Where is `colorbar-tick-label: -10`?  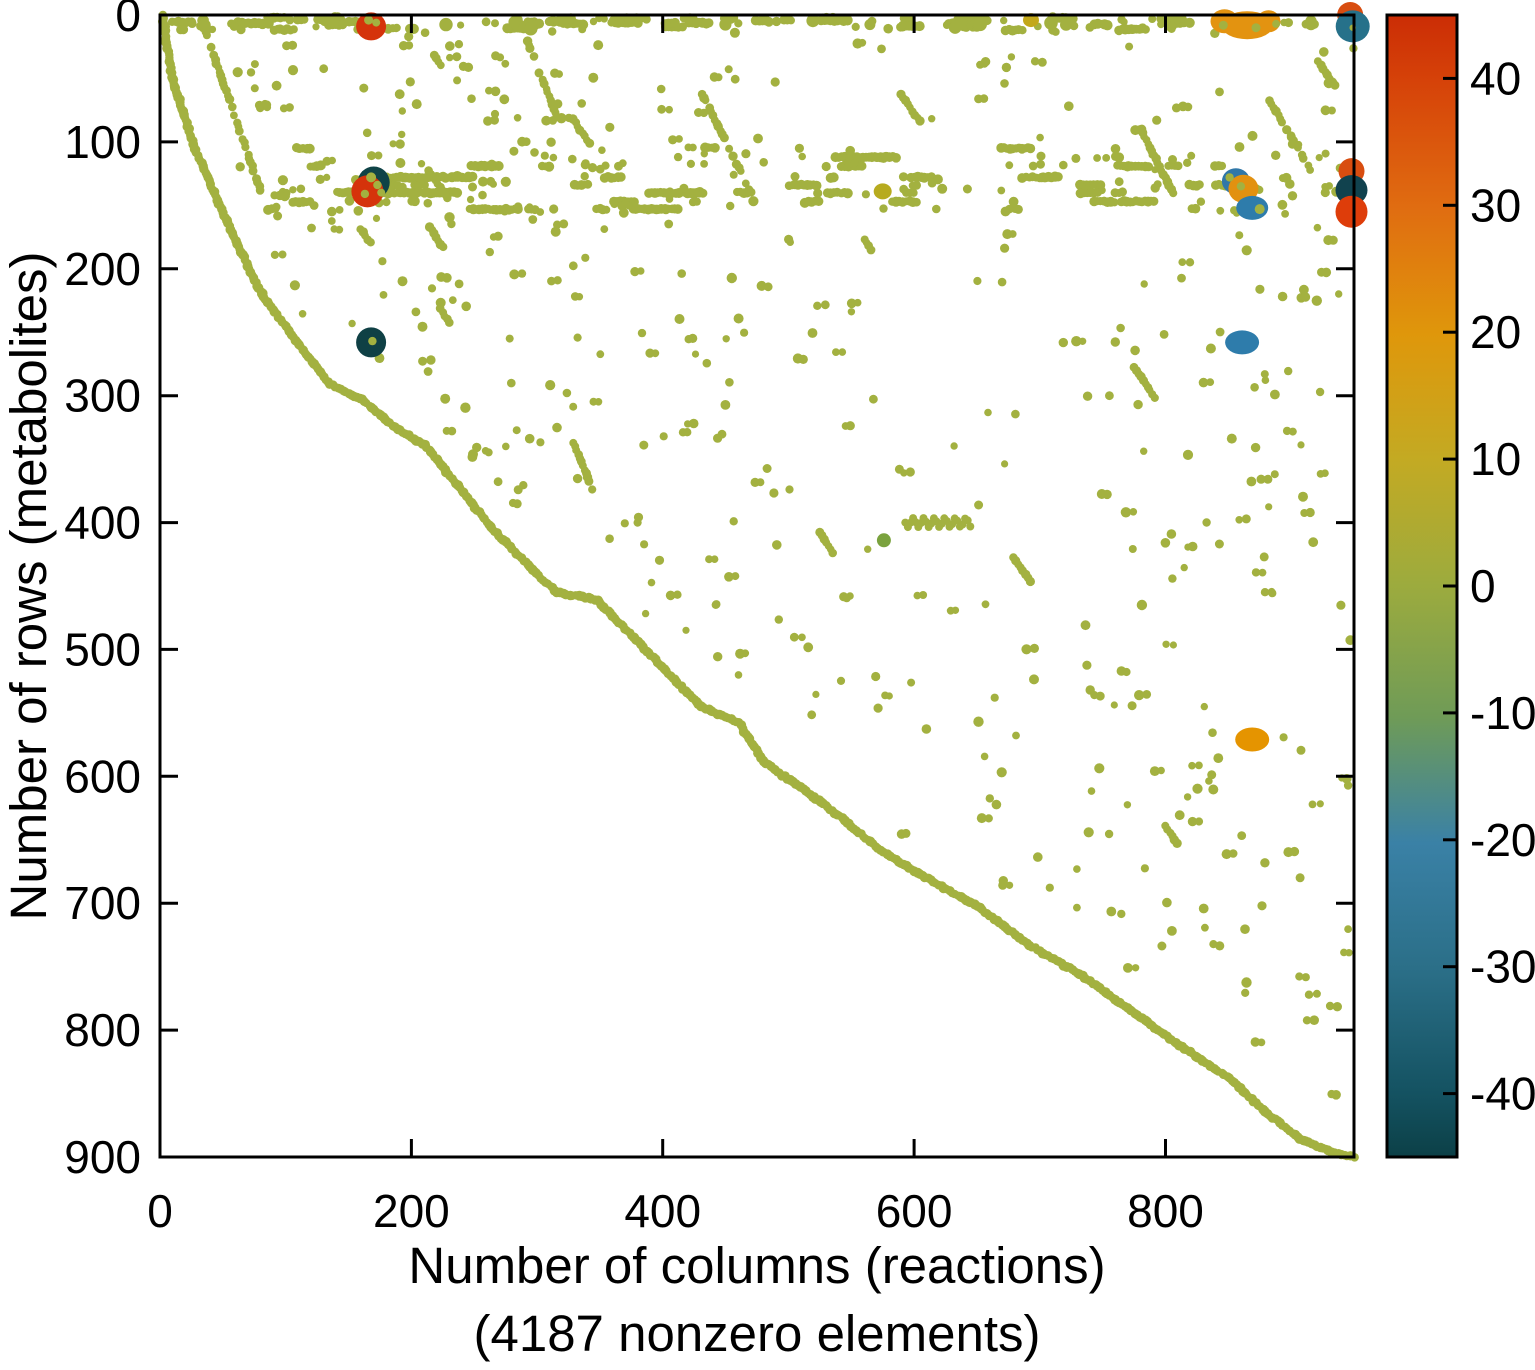
colorbar-tick-label: -10 is located at coordinates (1502, 713).